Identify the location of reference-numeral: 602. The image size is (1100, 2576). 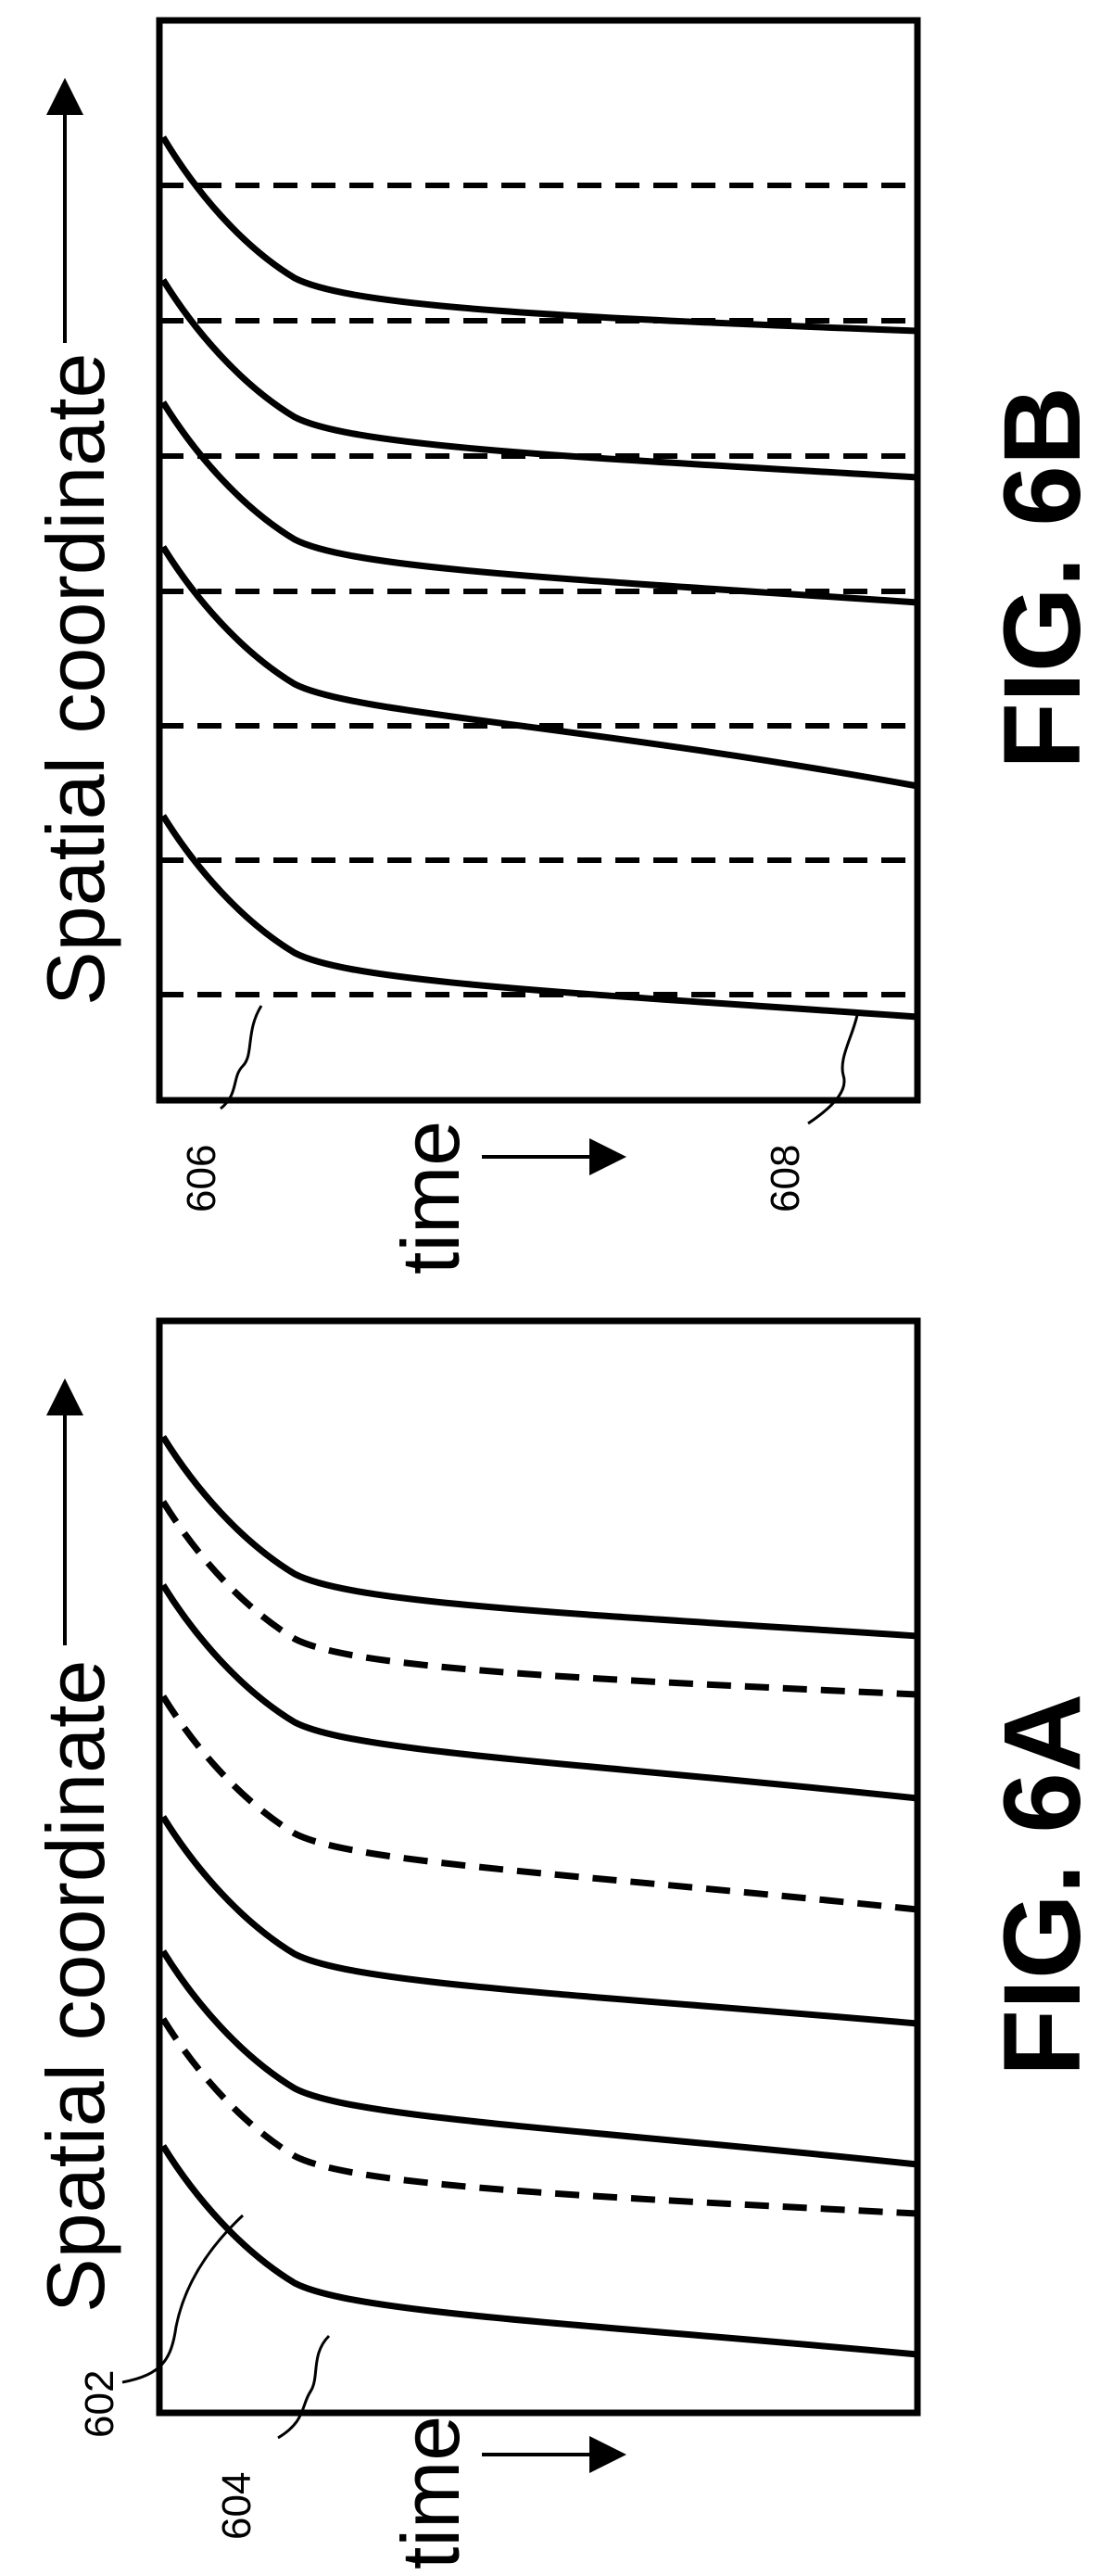
(99, 2404).